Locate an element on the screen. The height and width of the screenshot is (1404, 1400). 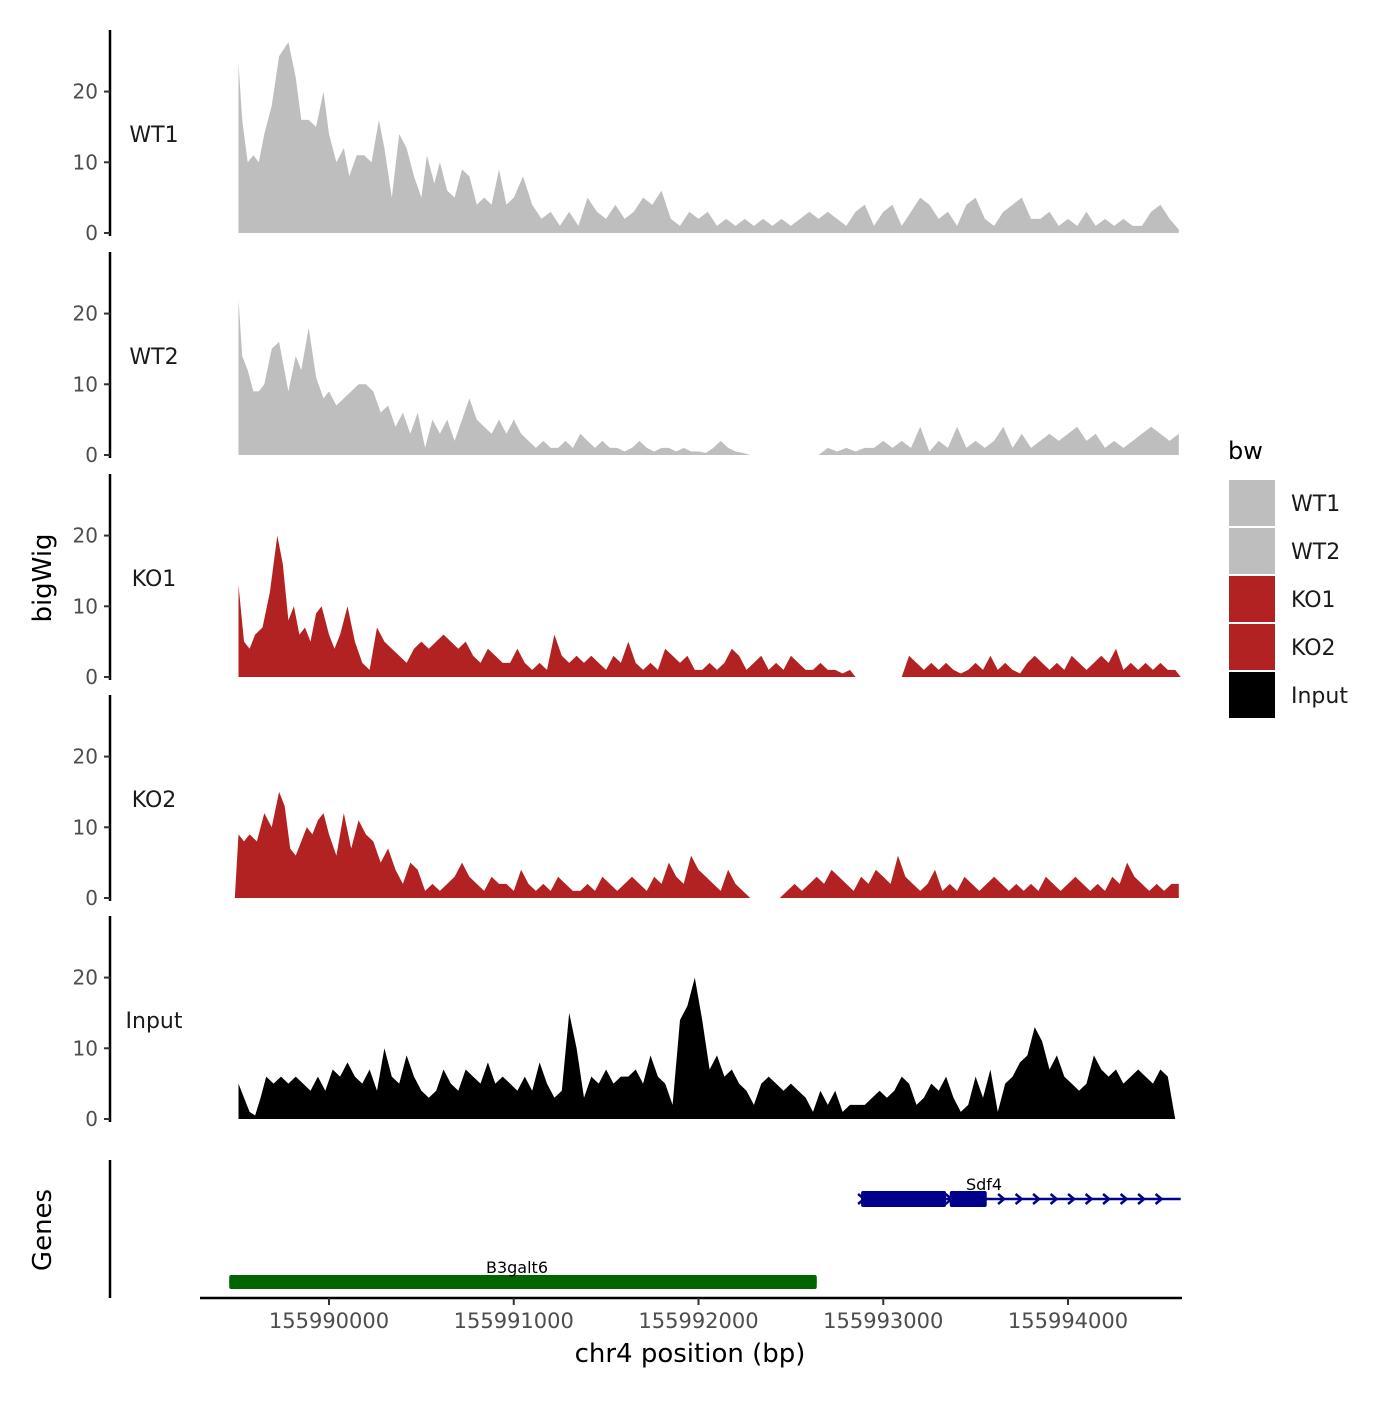
x-tick-label: 155994000 is located at coordinates (1068, 1321).